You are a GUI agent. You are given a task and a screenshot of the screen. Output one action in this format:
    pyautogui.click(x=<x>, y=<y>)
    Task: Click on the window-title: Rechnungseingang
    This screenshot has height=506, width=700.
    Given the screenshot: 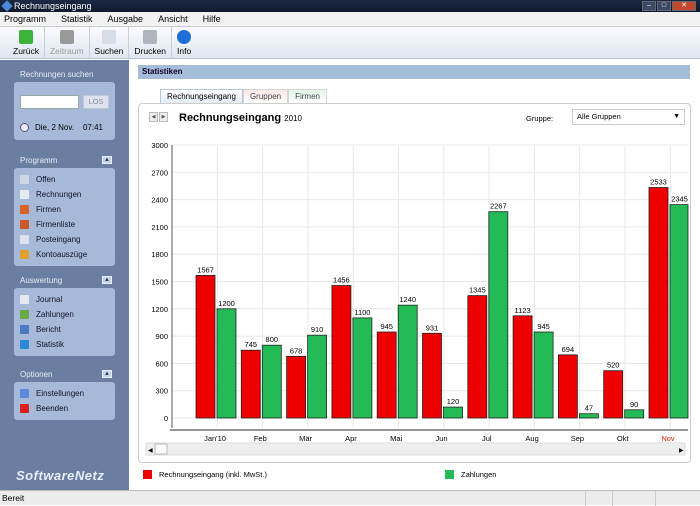 What is the action you would take?
    pyautogui.click(x=53, y=6)
    